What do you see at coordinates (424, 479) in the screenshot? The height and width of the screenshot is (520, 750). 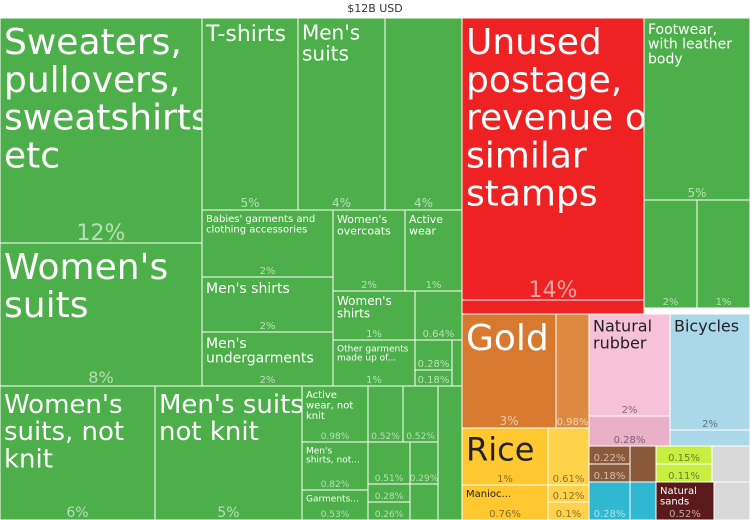 I see `tile-share: 0.29%` at bounding box center [424, 479].